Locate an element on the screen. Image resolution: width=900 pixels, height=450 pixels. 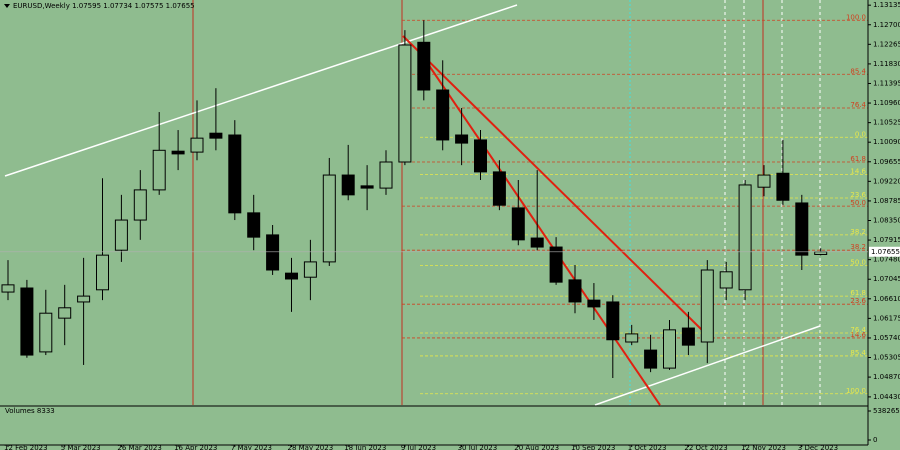
volume-tick-label: 538265 is located at coordinates (886, 411).